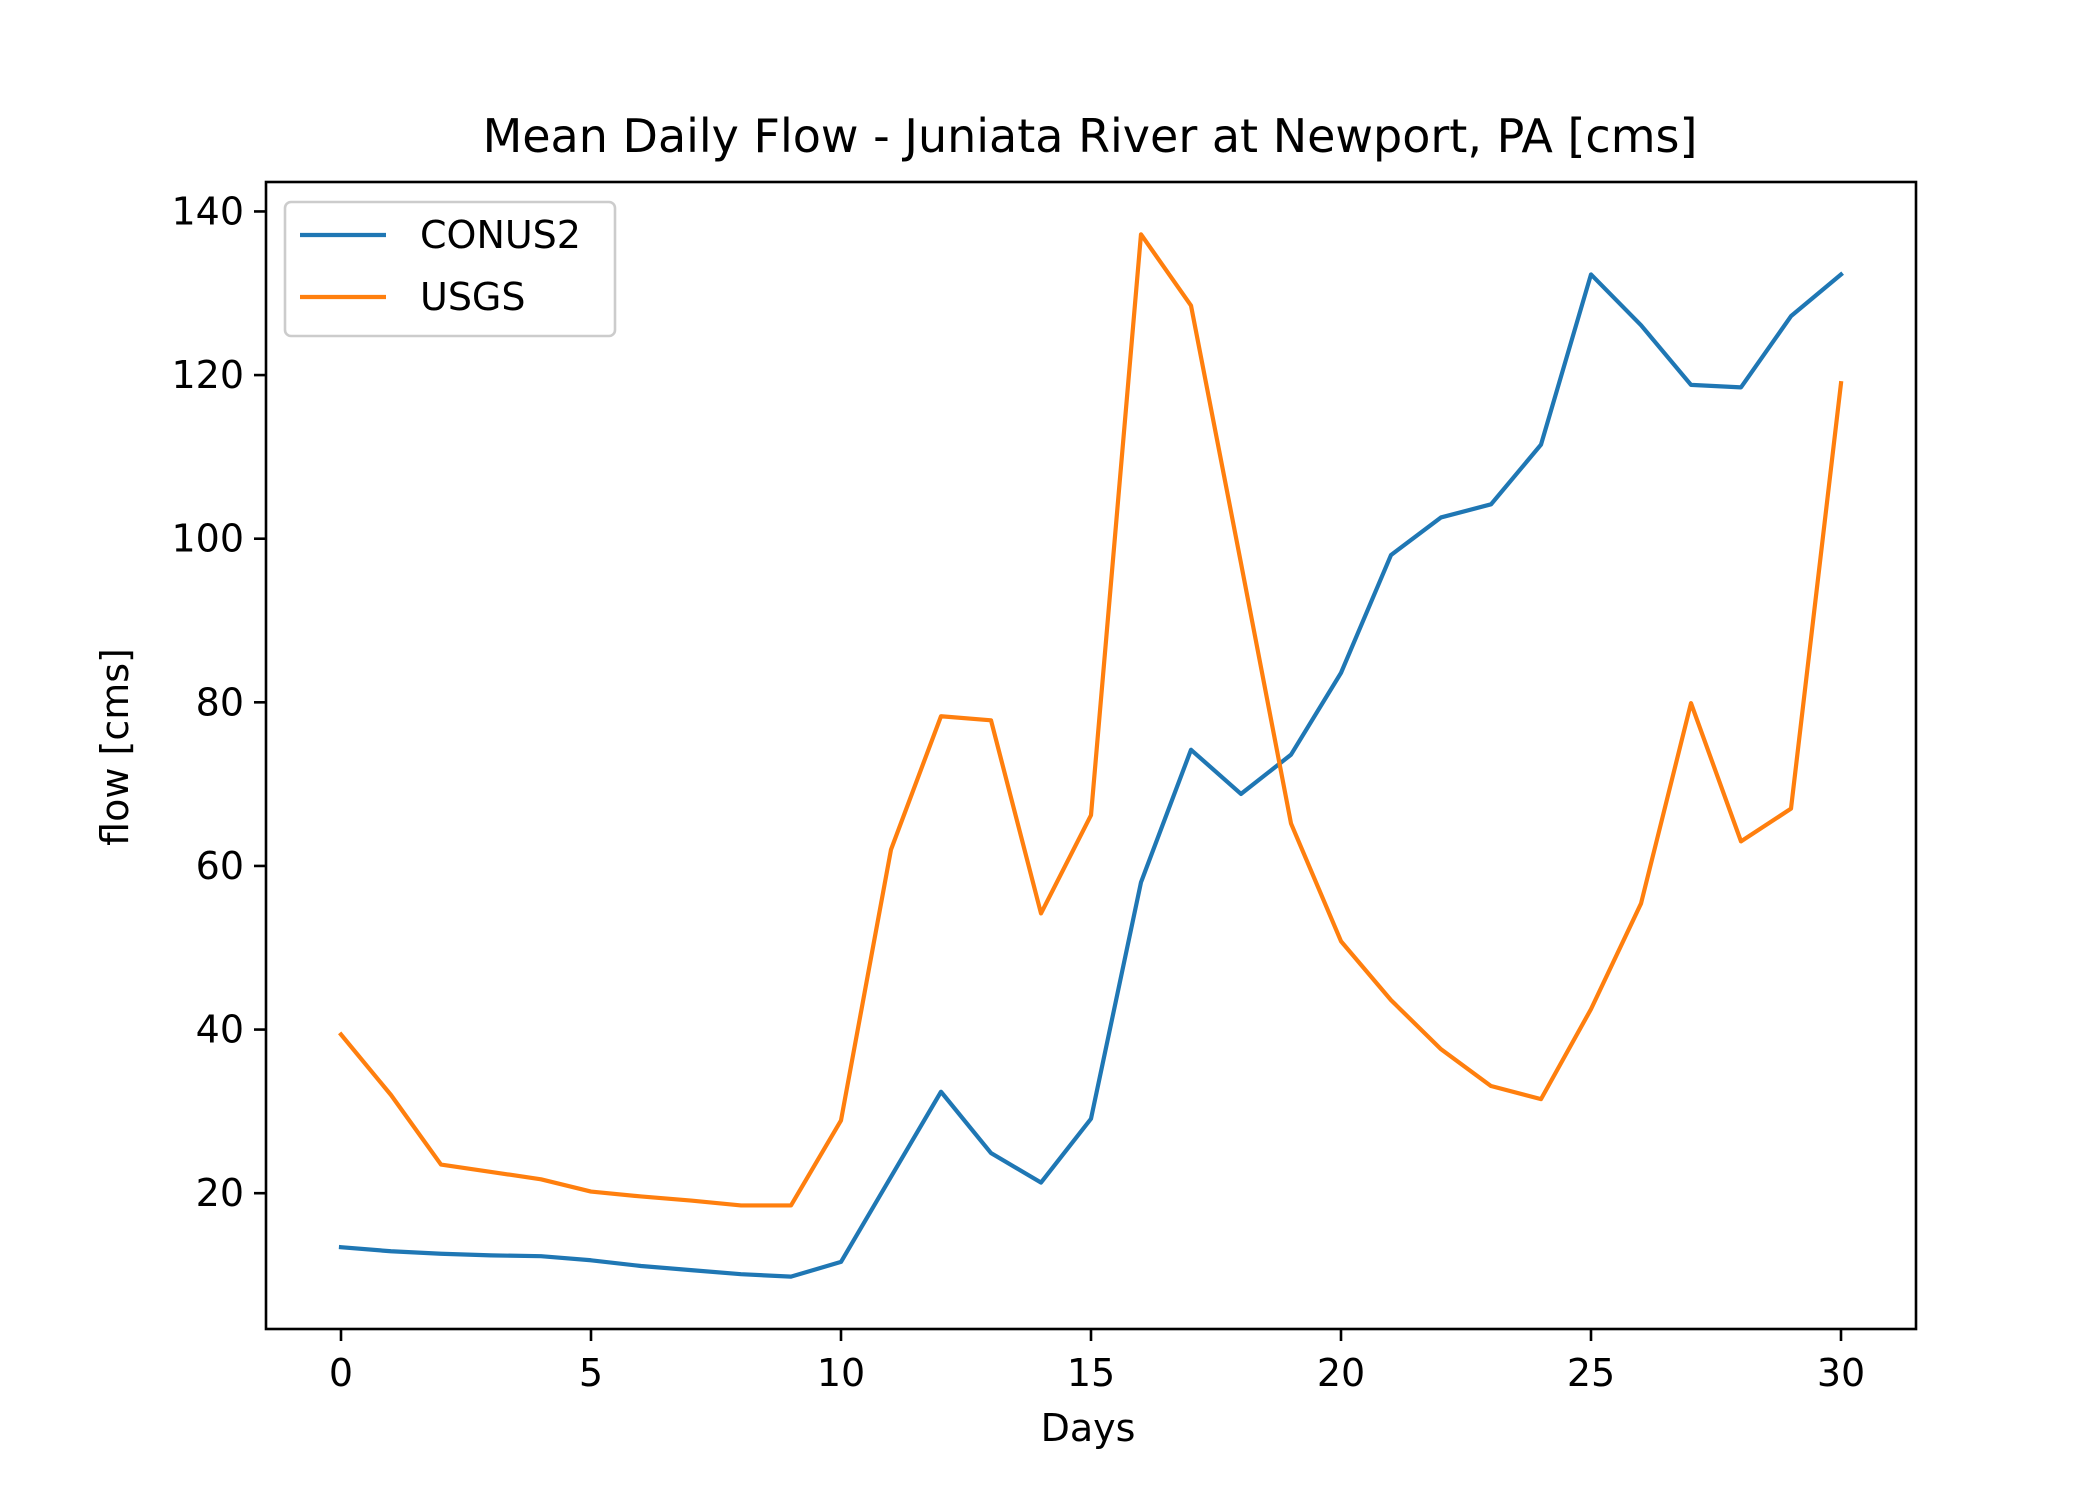 This screenshot has height=1500, width=2100. I want to click on y-tick-label: 80, so click(220, 702).